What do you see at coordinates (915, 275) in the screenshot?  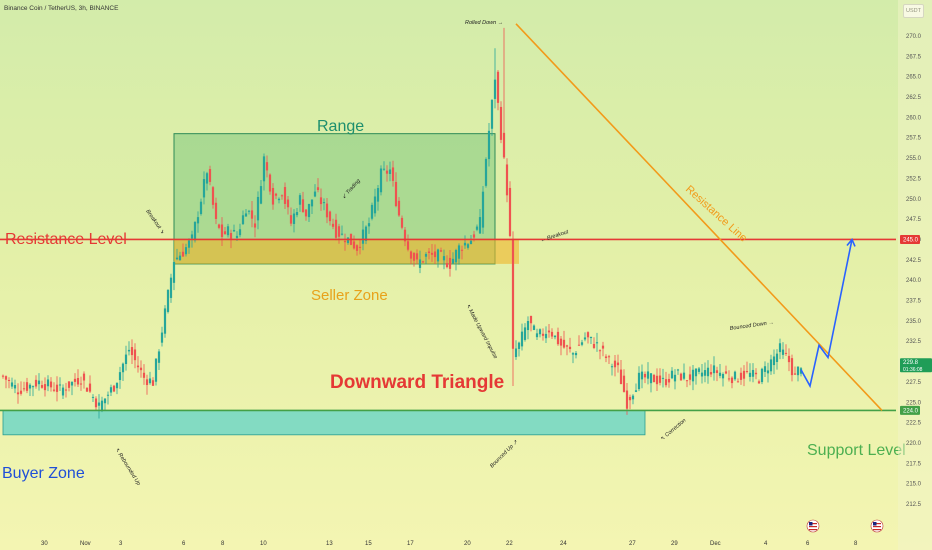 I see `price-axis` at bounding box center [915, 275].